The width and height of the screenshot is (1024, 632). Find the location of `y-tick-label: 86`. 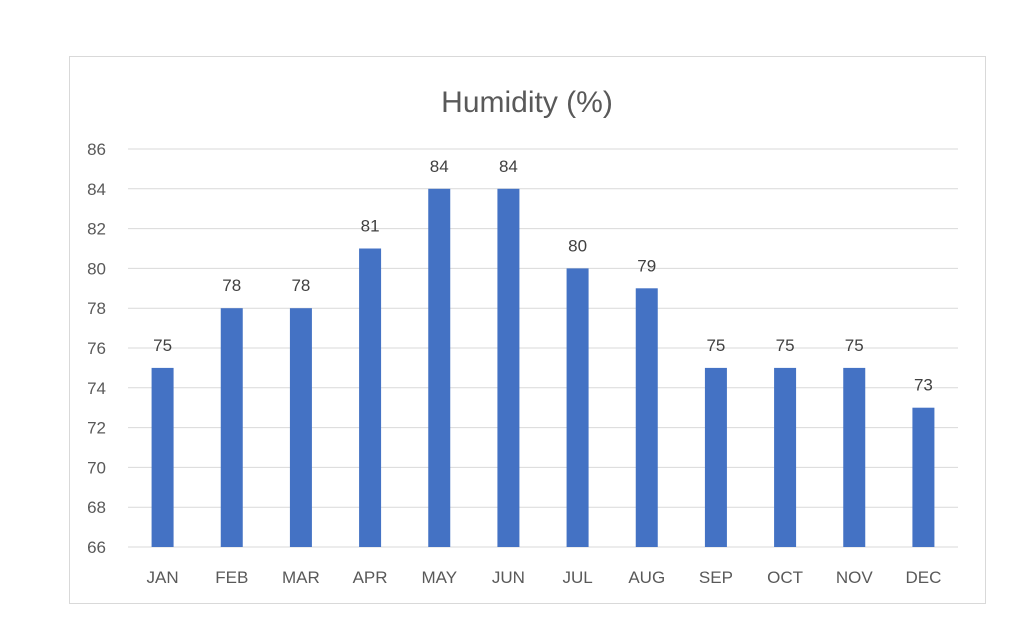

y-tick-label: 86 is located at coordinates (96, 149).